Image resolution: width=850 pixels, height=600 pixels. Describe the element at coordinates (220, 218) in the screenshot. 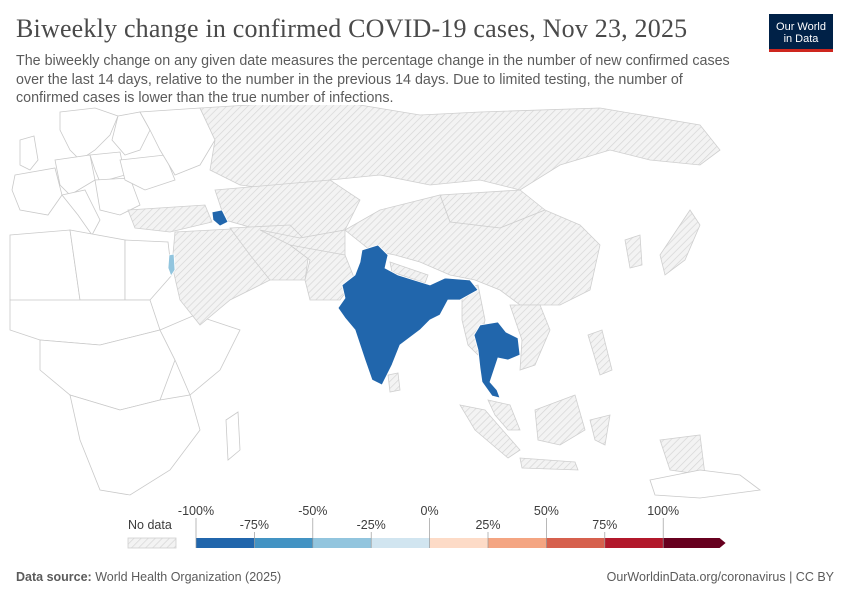

I see `country-armenia` at that location.